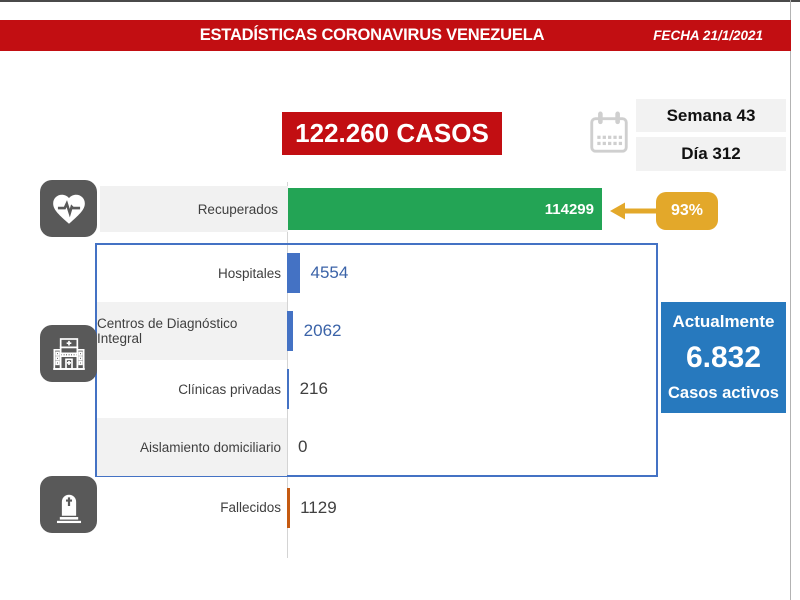 This screenshot has height=600, width=800. I want to click on calendar-icon, so click(609, 135).